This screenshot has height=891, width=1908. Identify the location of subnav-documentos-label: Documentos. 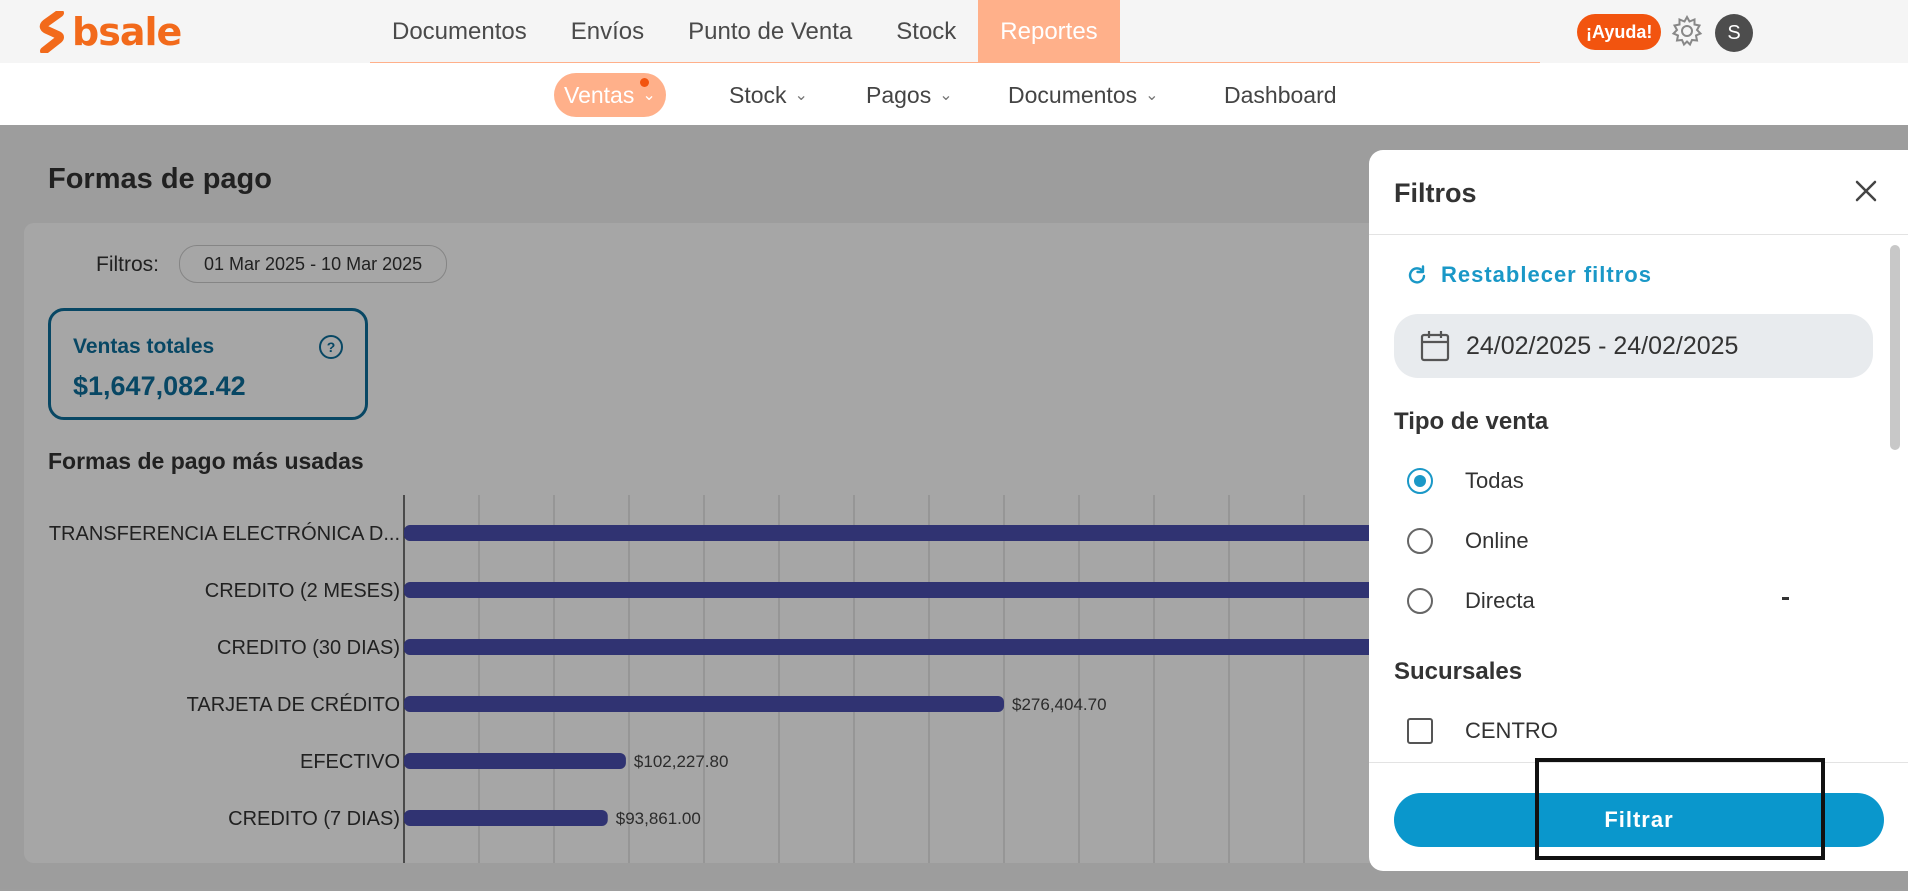
(1073, 94).